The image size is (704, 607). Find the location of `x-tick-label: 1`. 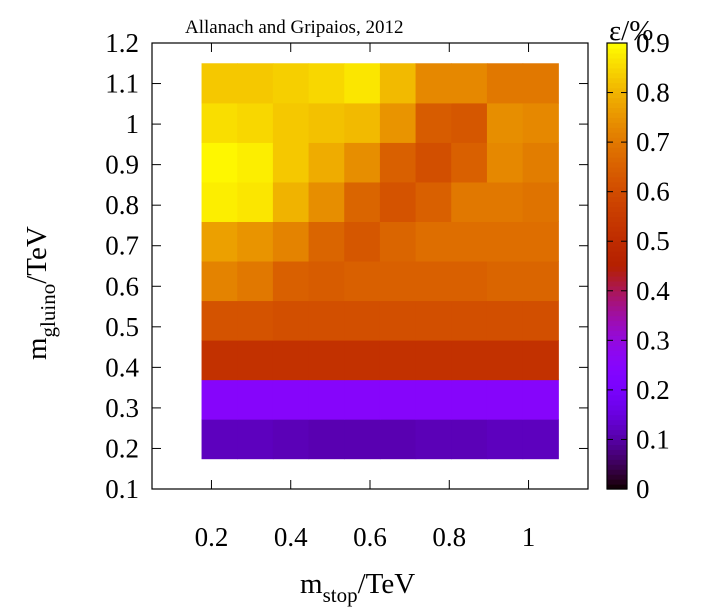

x-tick-label: 1 is located at coordinates (529, 537).